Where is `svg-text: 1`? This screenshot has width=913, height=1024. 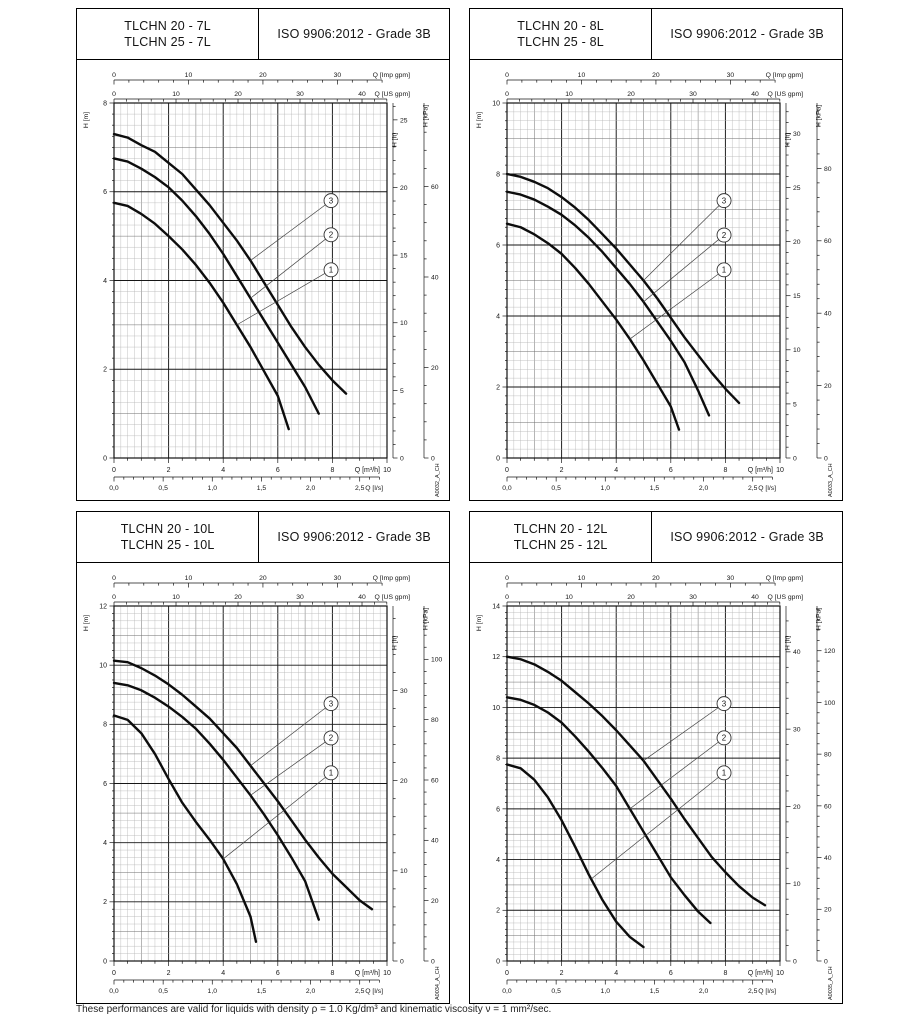 svg-text: 1 is located at coordinates (331, 270).